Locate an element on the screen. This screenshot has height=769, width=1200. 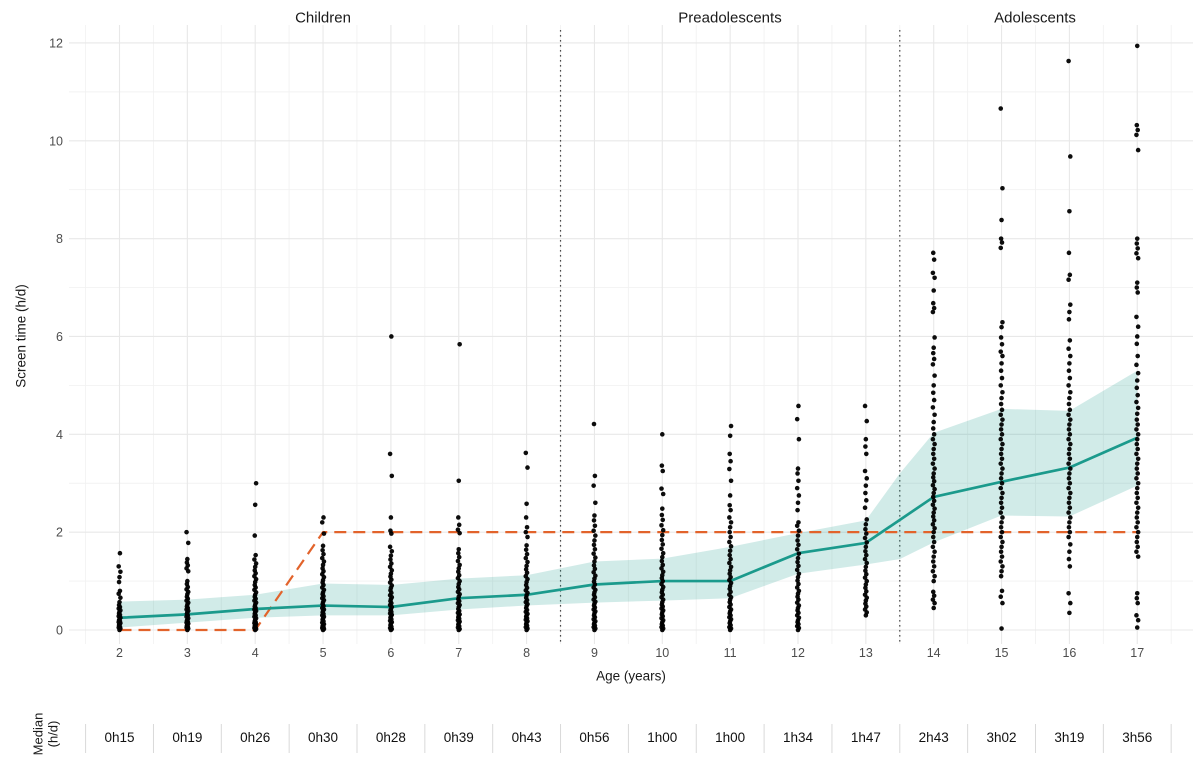
x-tick-label: 6 is located at coordinates (390, 653).